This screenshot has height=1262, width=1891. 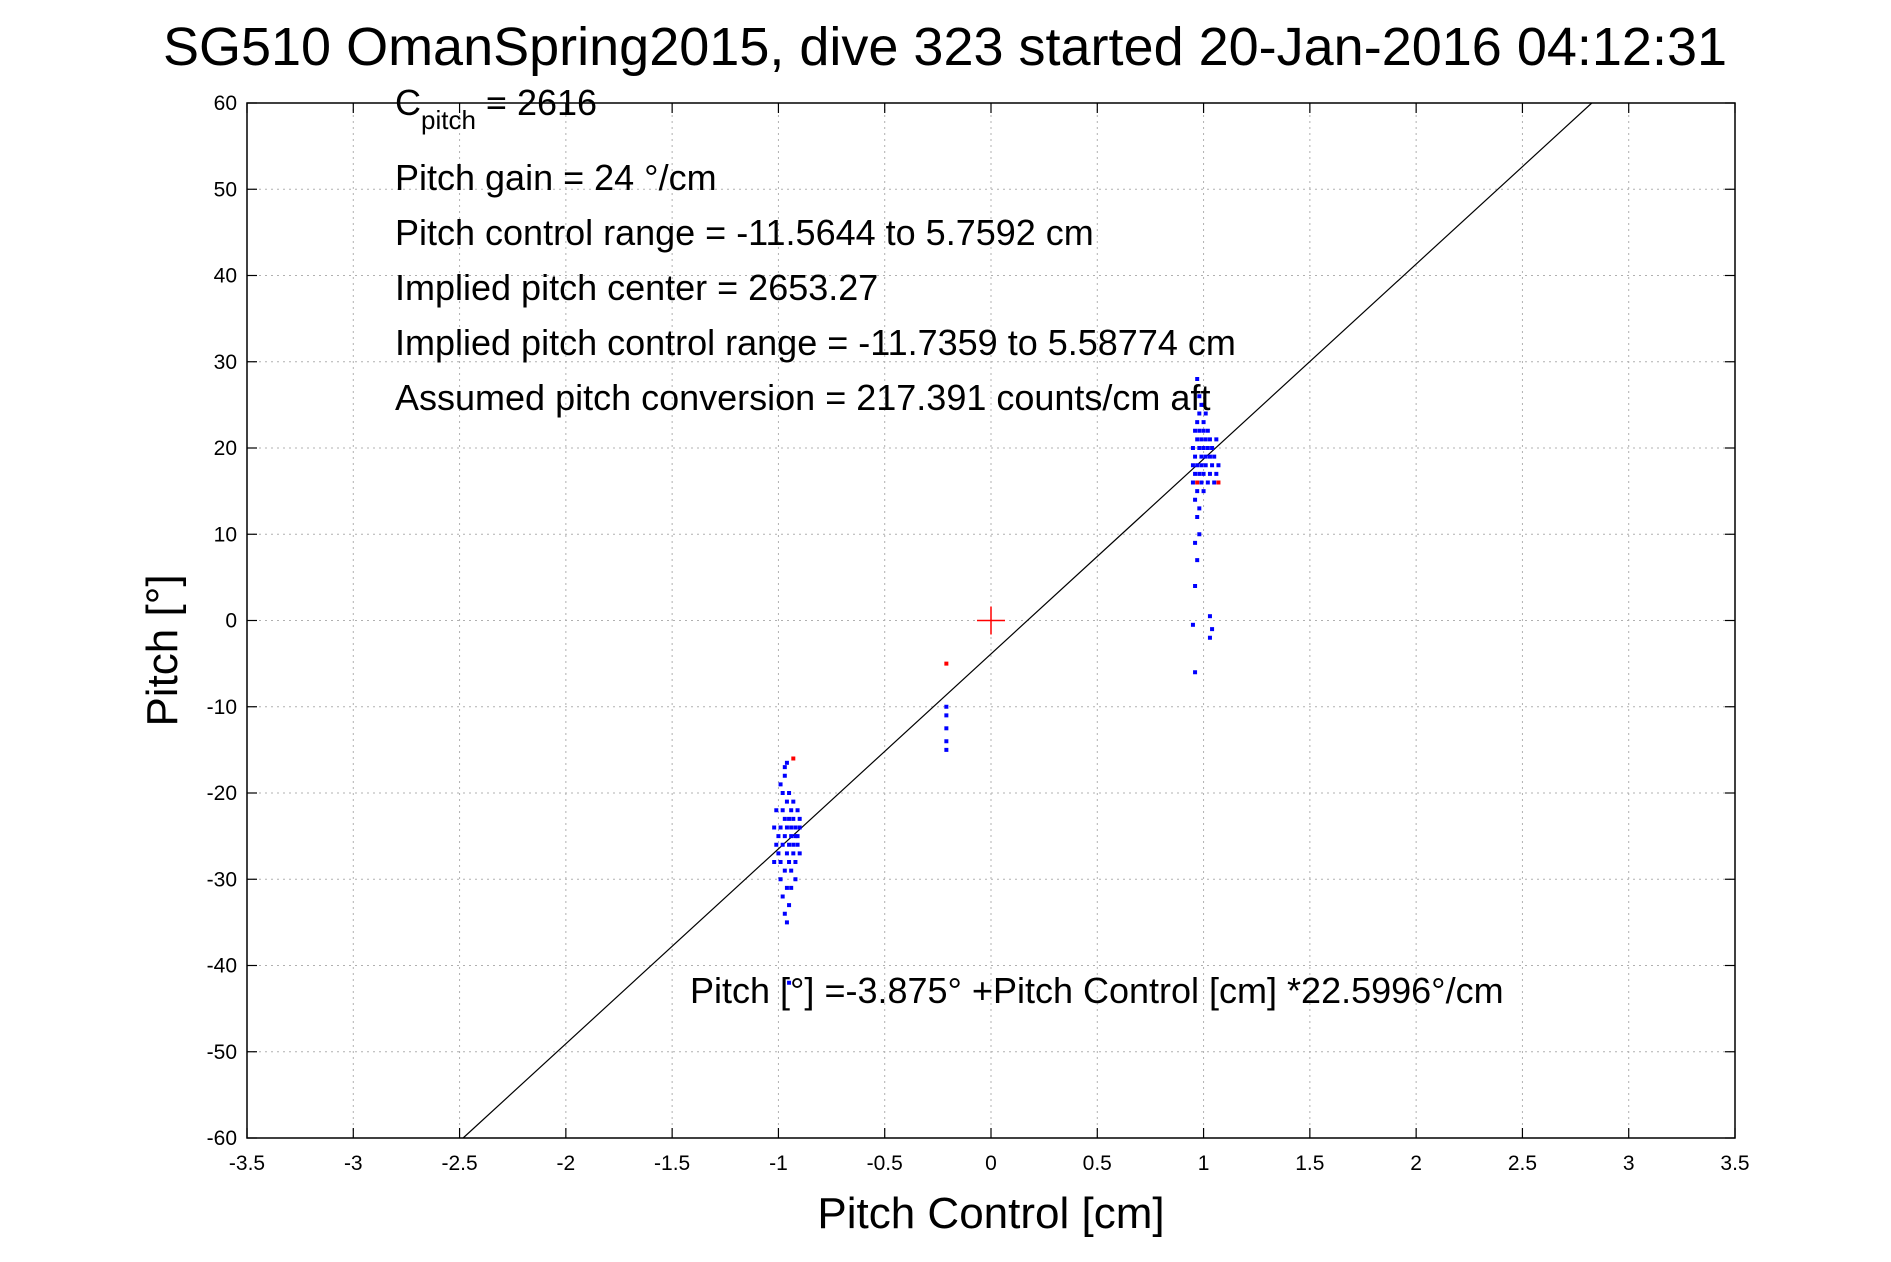 I want to click on x-tick-label: -2.5, so click(x=459, y=1163).